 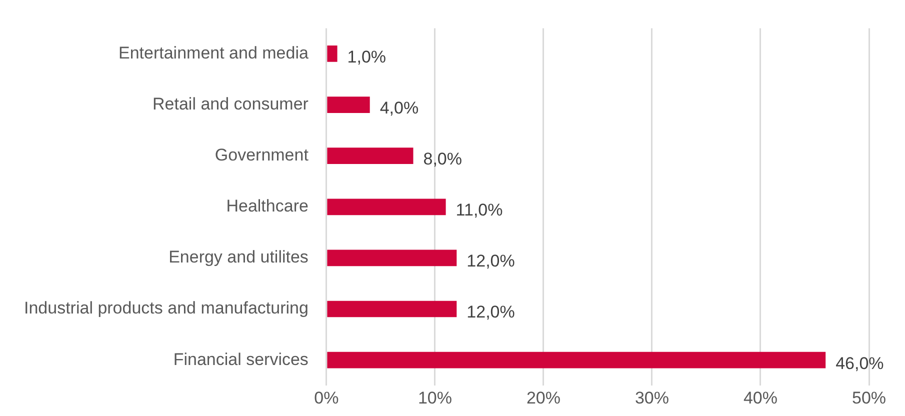 What do you see at coordinates (760, 398) in the screenshot?
I see `x-tick-label: 40%` at bounding box center [760, 398].